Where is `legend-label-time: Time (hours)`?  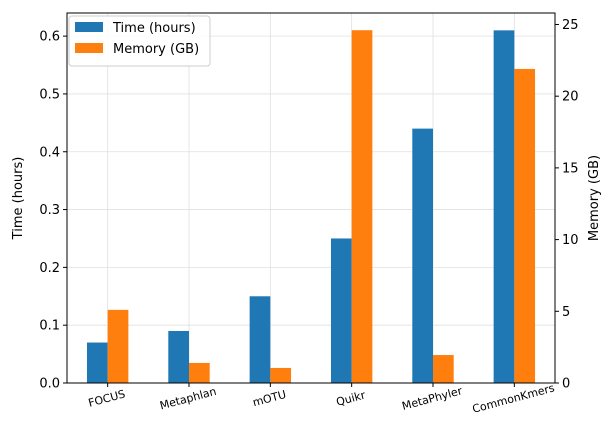
legend-label-time: Time (hours) is located at coordinates (154, 28).